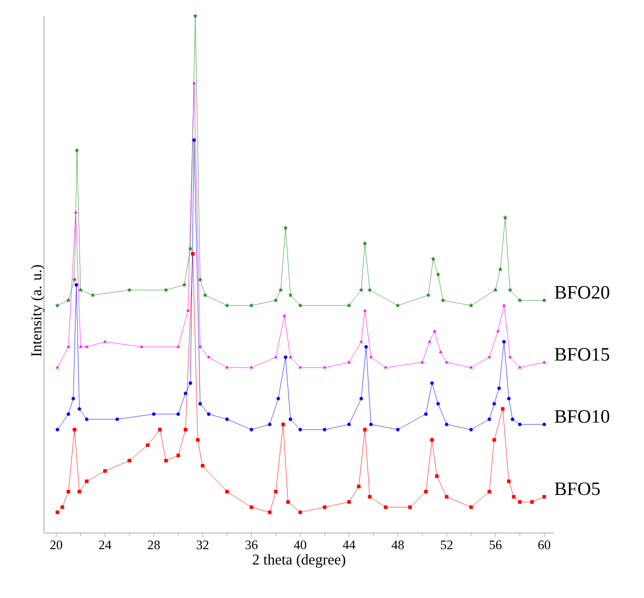 This screenshot has width=644, height=598. What do you see at coordinates (105, 545) in the screenshot?
I see `x-tick-label: 24` at bounding box center [105, 545].